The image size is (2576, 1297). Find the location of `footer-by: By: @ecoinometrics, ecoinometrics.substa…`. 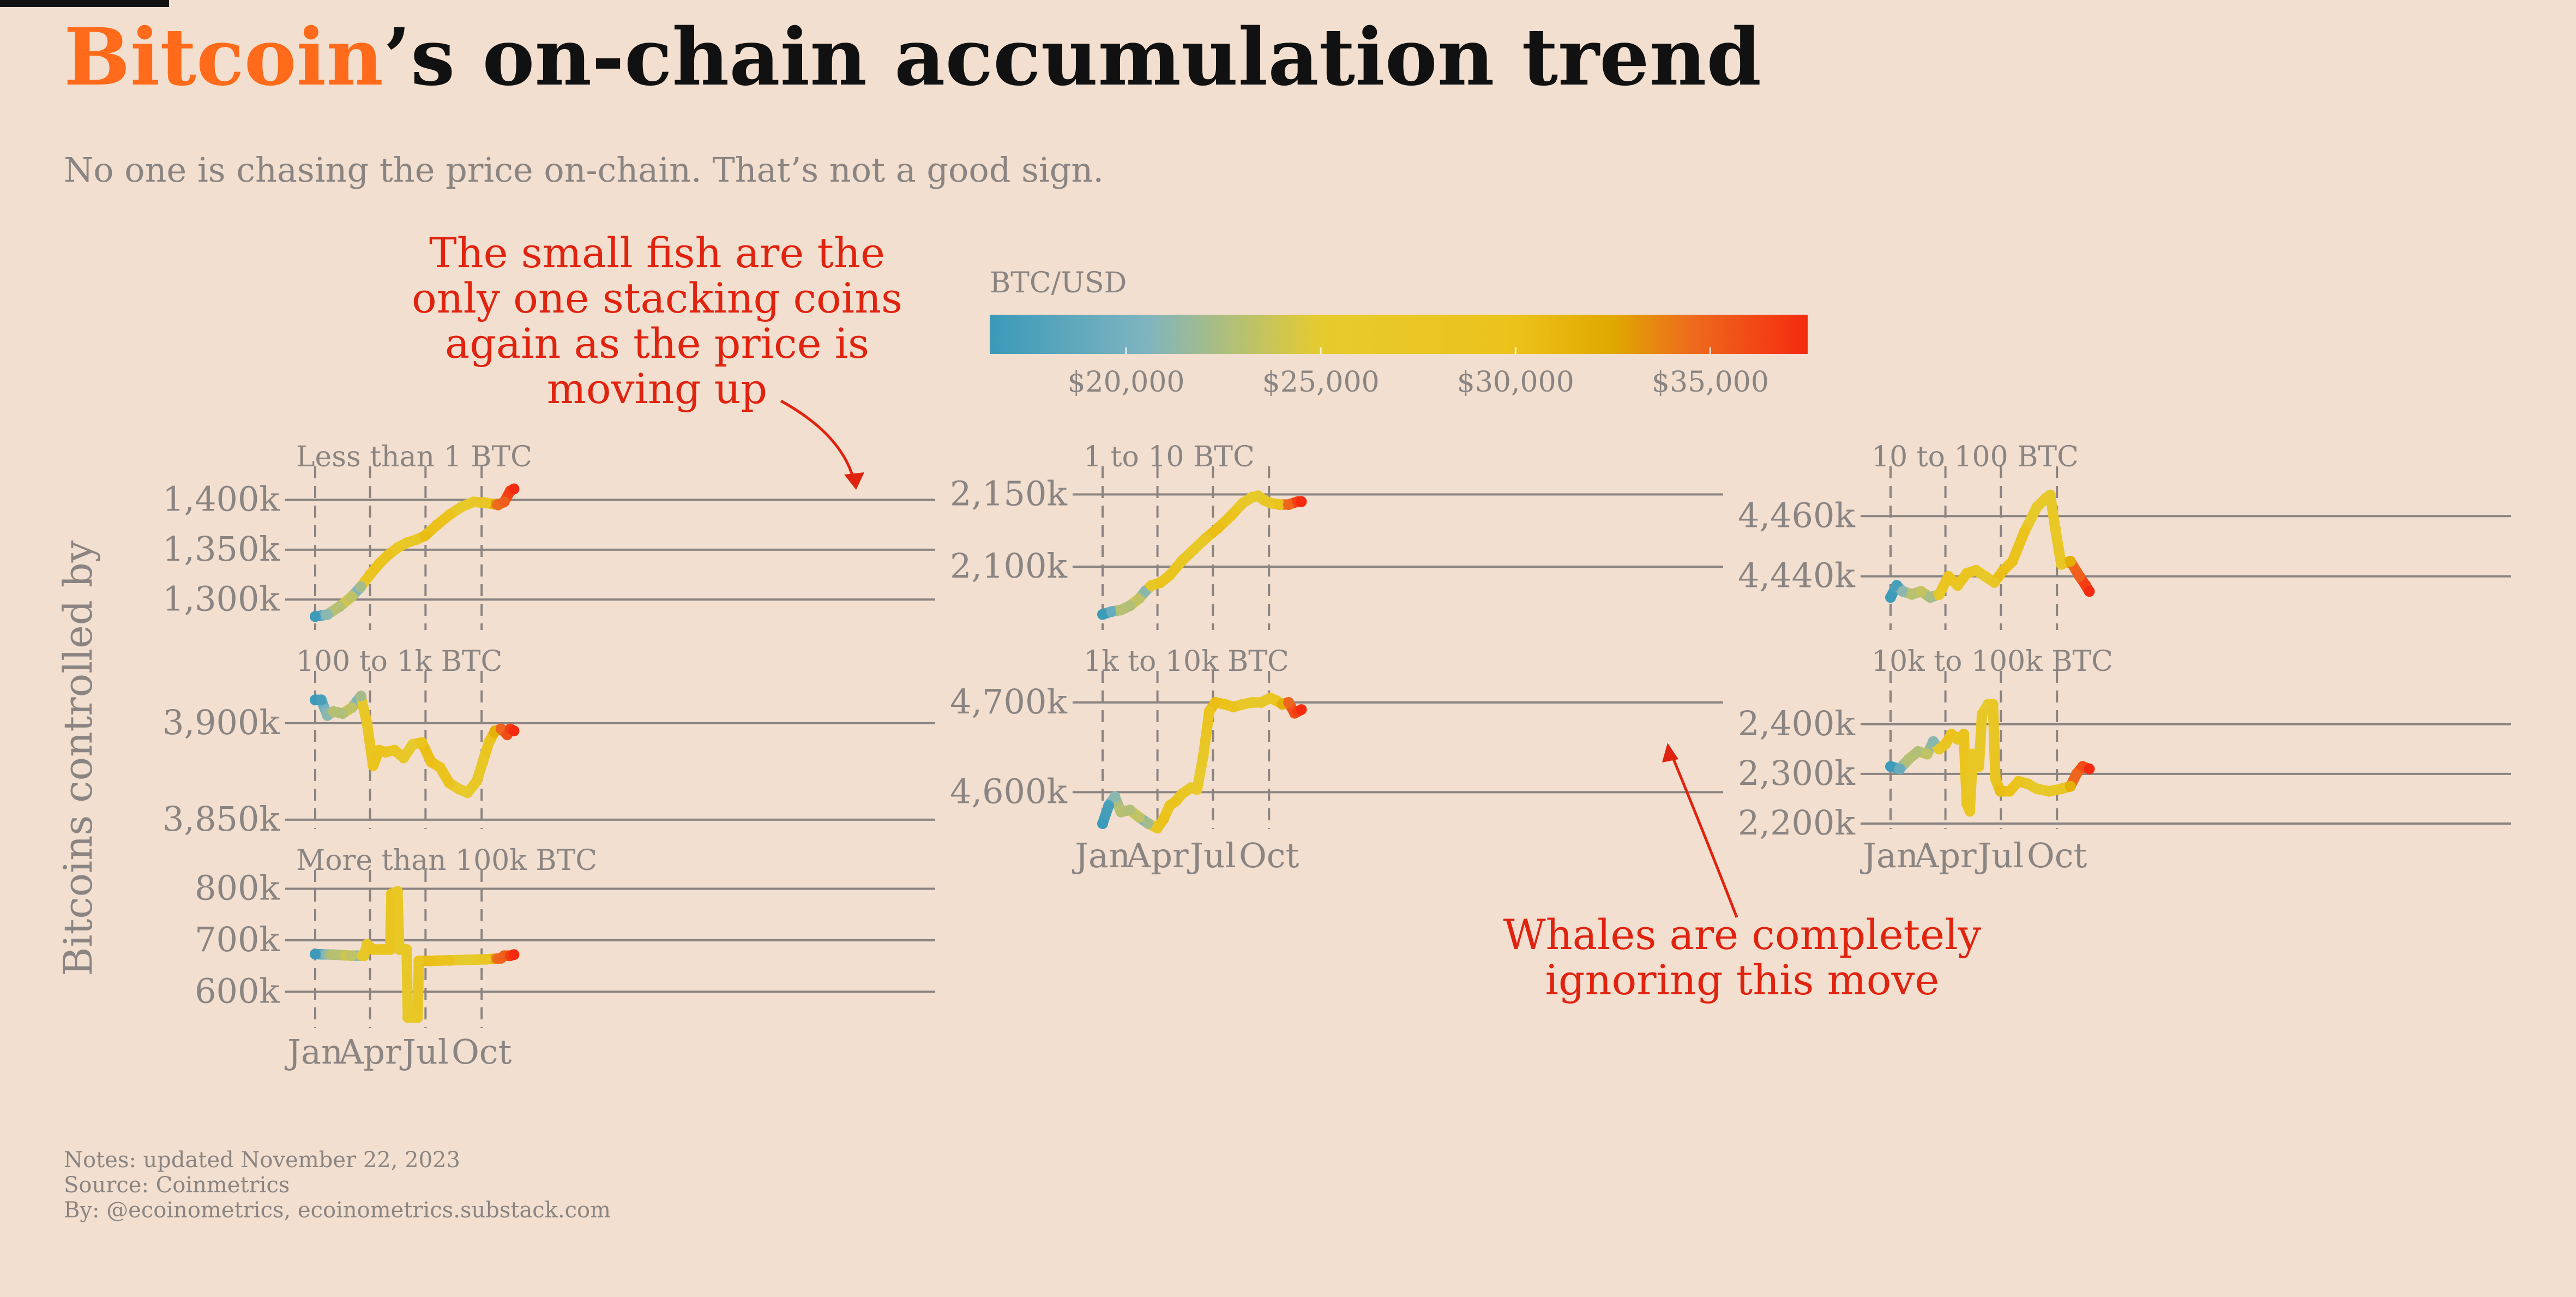

footer-by: By: @ecoinometrics, ecoinometrics.substa… is located at coordinates (337, 1210).